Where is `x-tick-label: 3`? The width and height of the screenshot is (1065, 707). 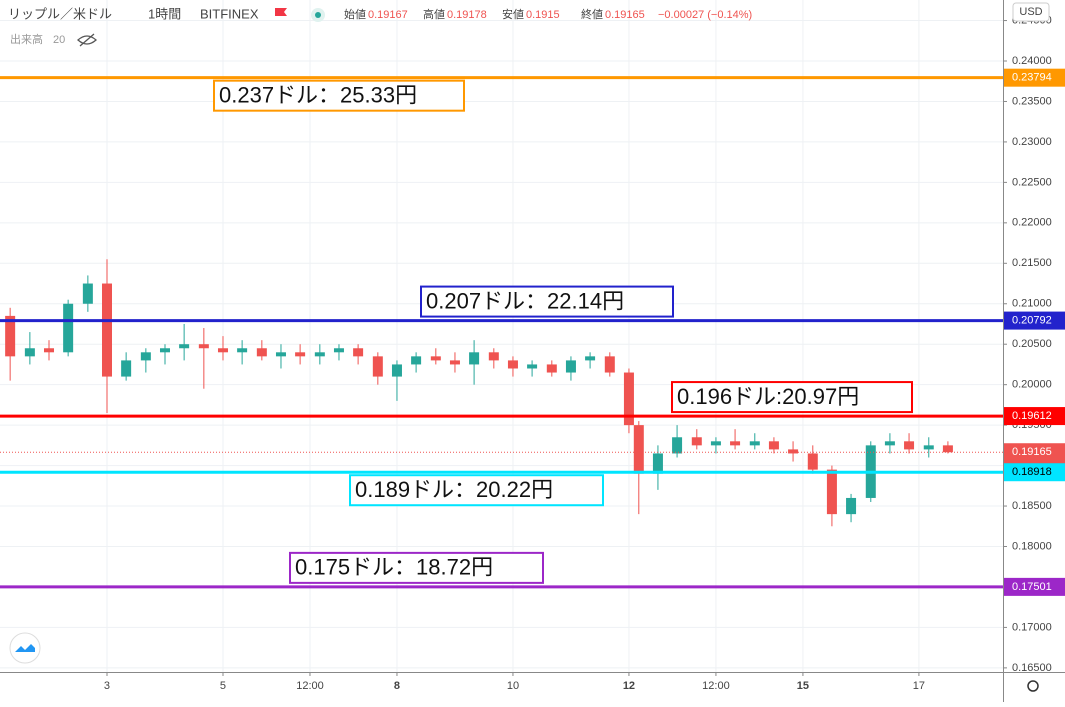 x-tick-label: 3 is located at coordinates (107, 686).